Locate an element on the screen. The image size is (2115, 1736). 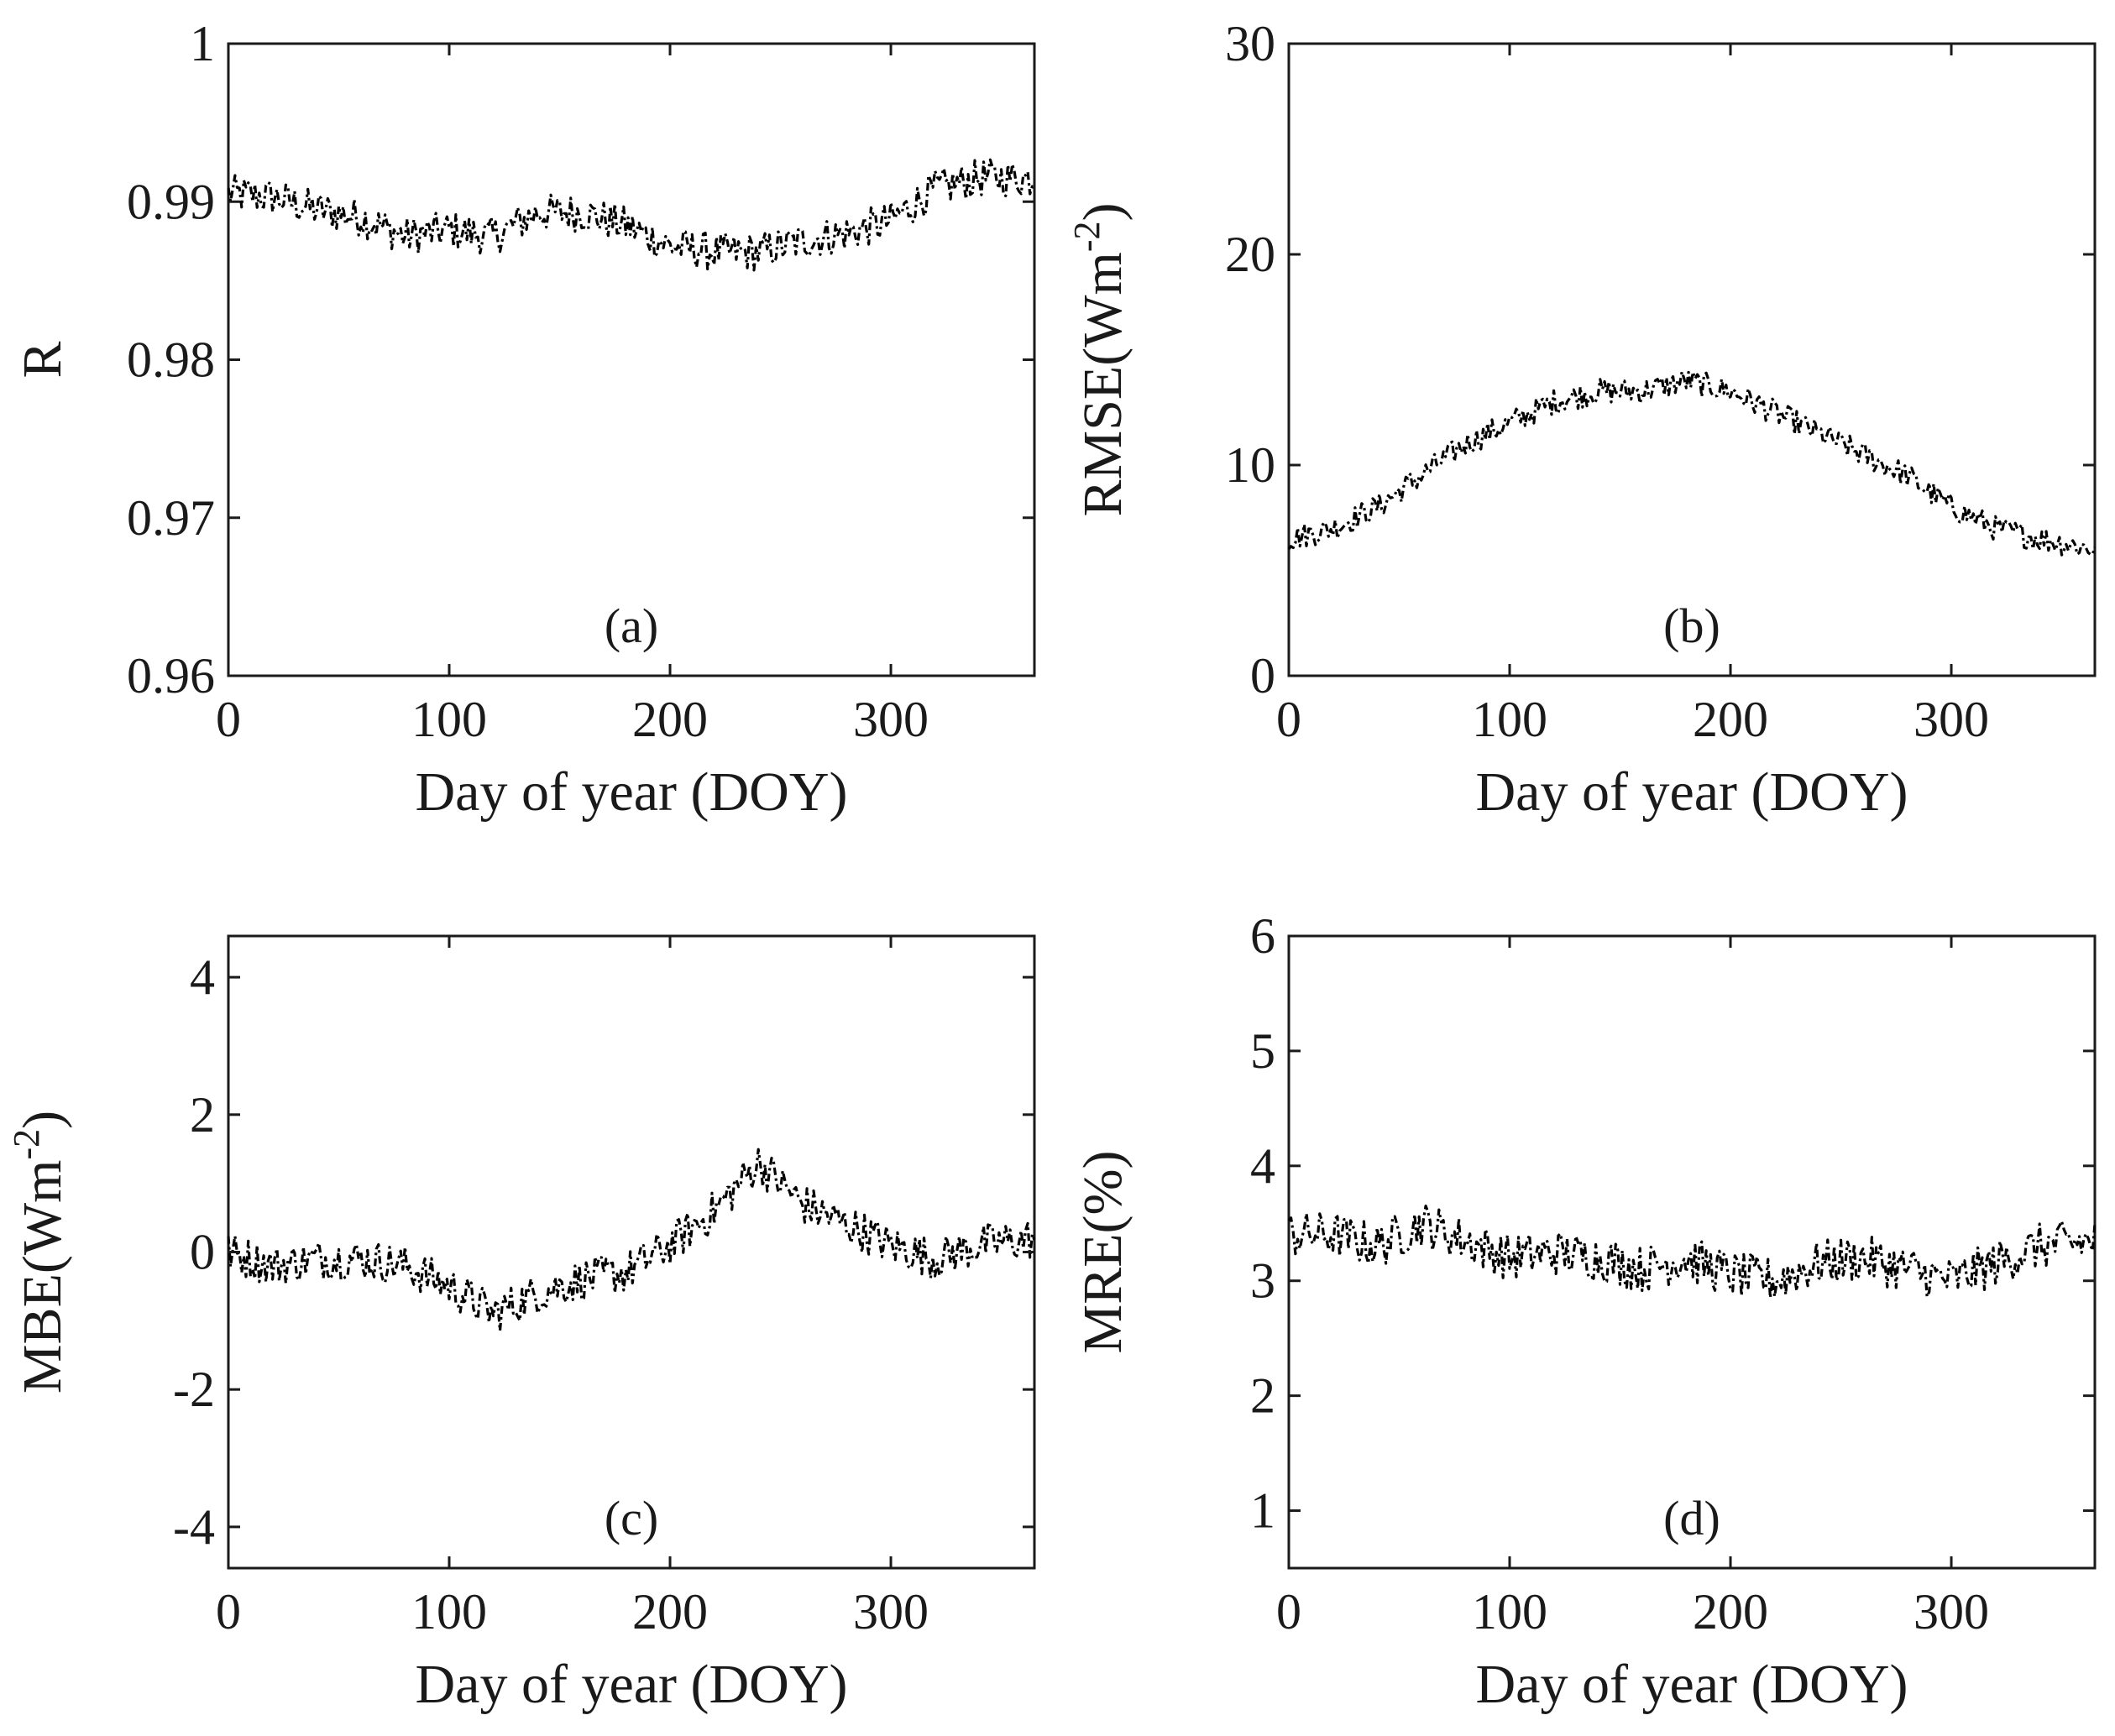
y-tick-label: 0.96 is located at coordinates (171, 675).